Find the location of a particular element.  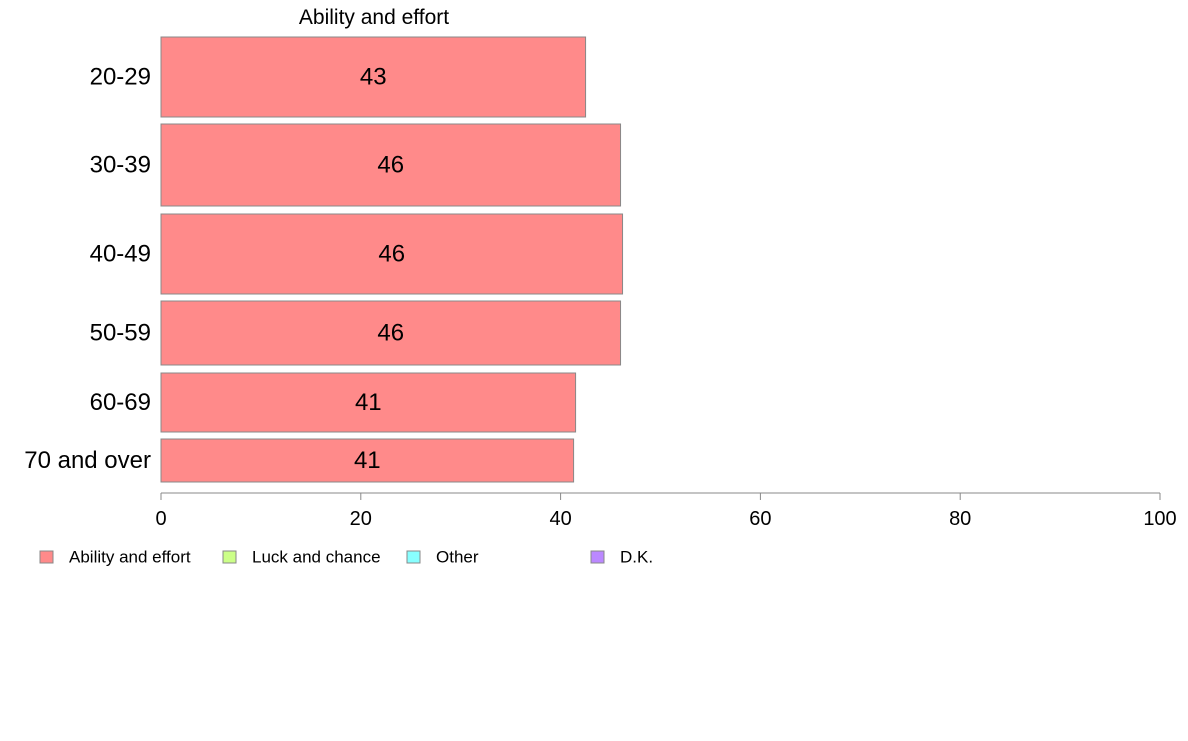

x-tick-label: 100 is located at coordinates (1159, 519).